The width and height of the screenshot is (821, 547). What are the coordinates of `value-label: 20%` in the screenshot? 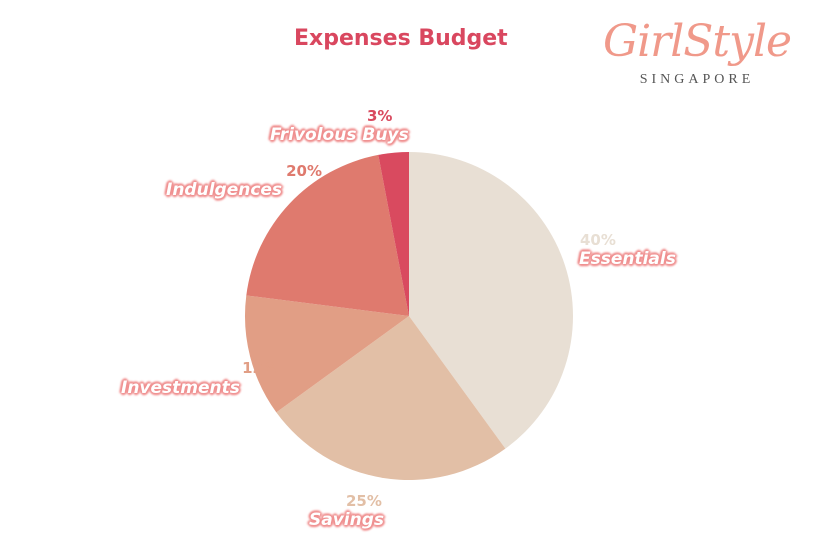 It's located at (304, 171).